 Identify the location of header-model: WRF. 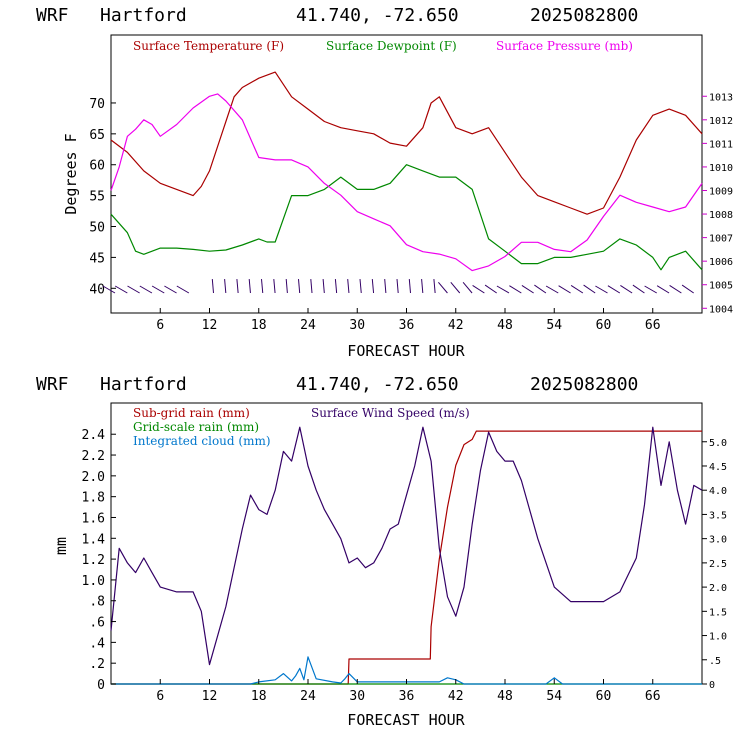
(52, 15).